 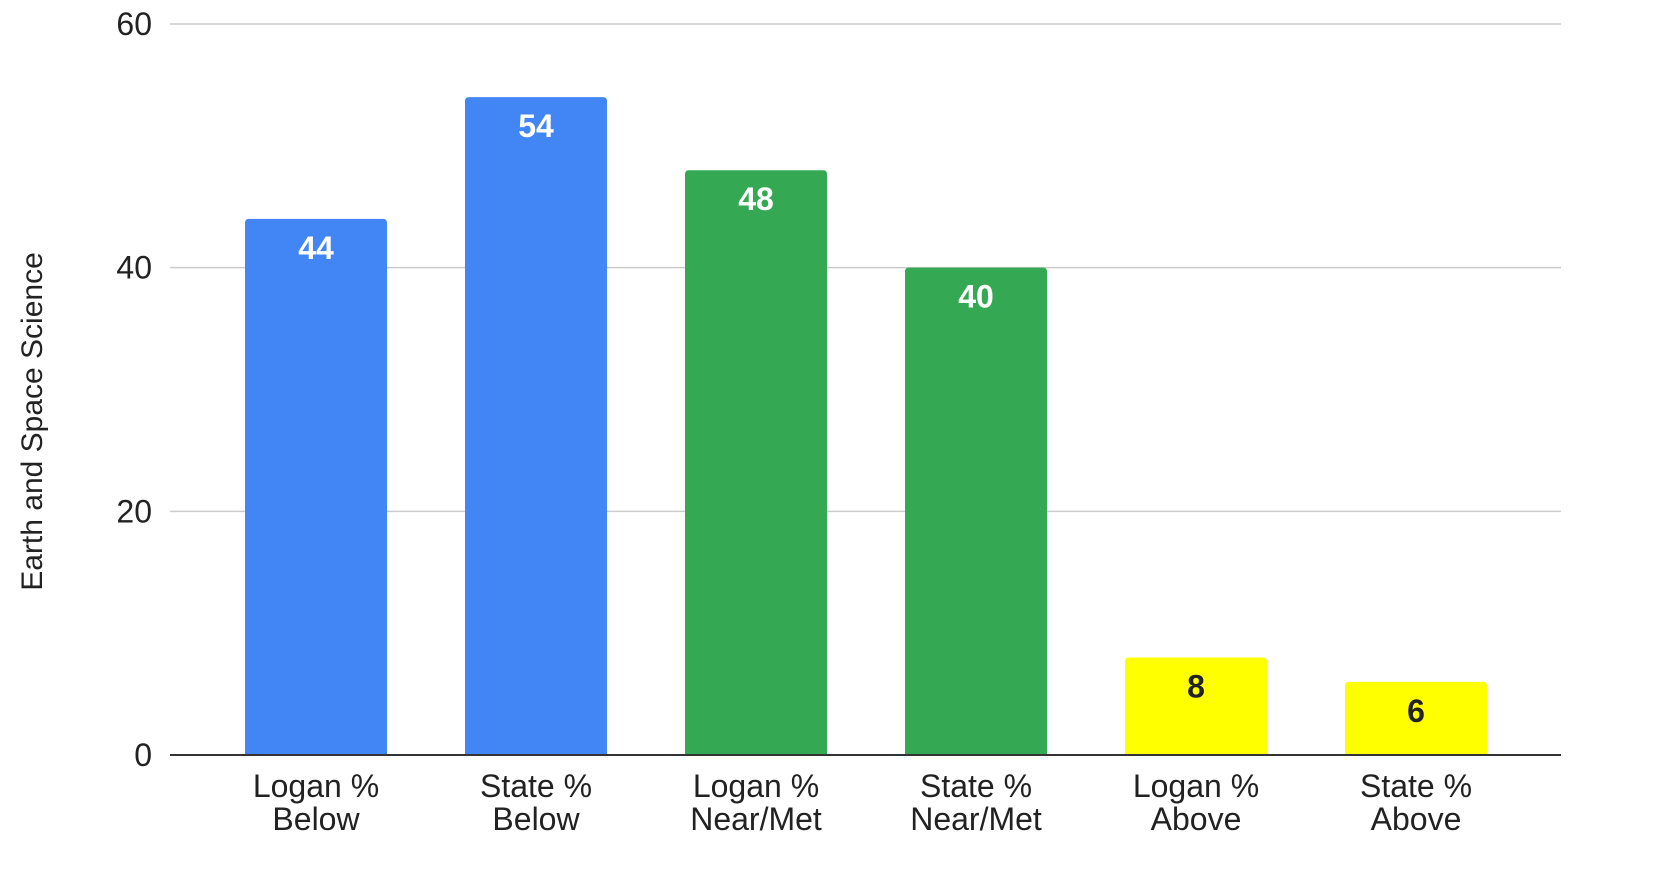 What do you see at coordinates (134, 389) in the screenshot?
I see `y-axis-ticks: 0 20 40 60` at bounding box center [134, 389].